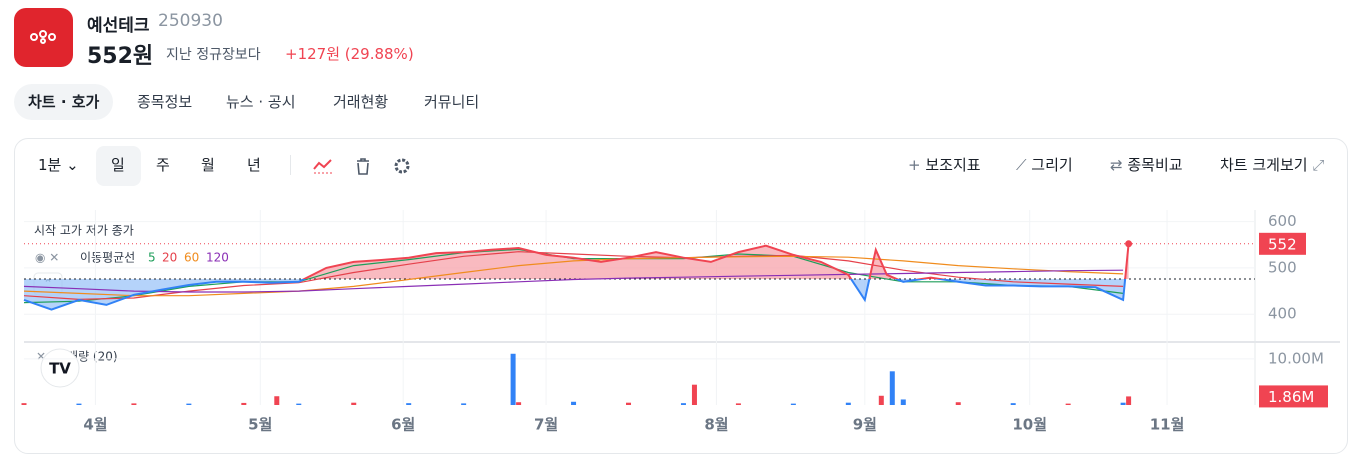  I want to click on close-line, so click(576, 277).